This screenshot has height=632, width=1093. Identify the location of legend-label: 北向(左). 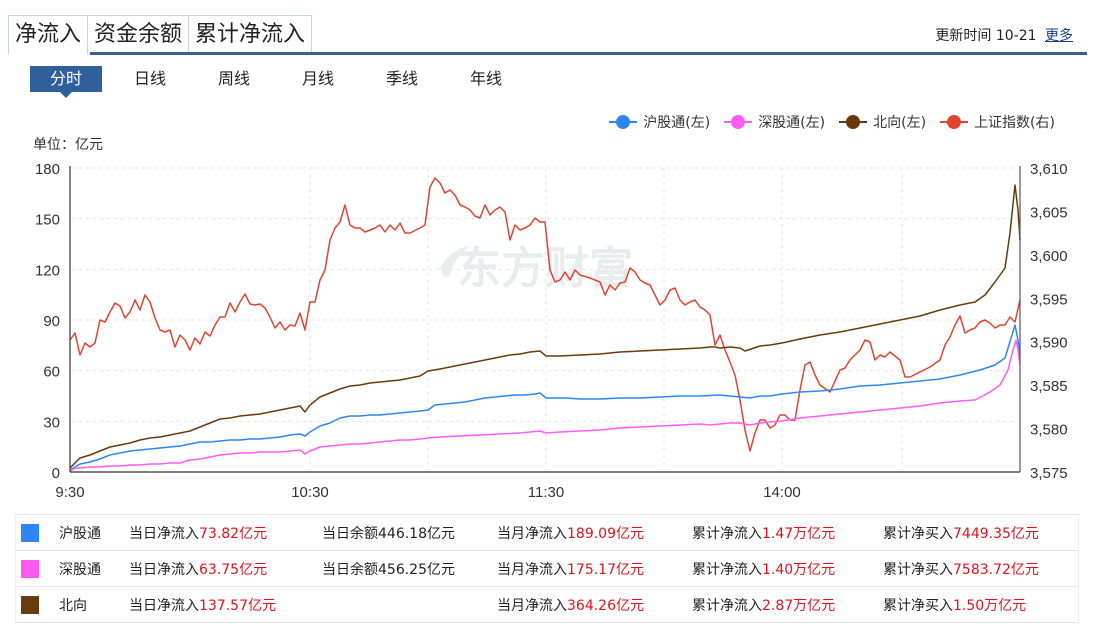
(900, 123).